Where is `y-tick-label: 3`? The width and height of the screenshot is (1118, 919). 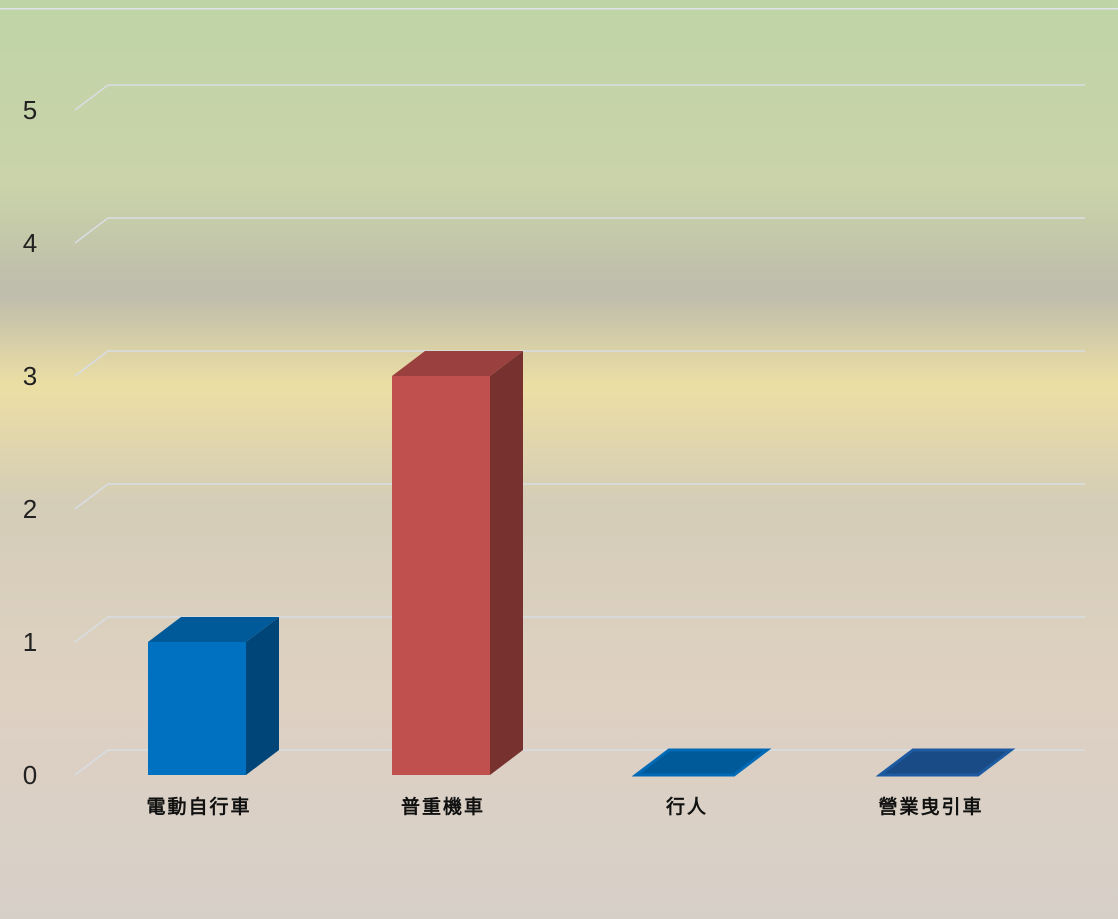
y-tick-label: 3 is located at coordinates (30, 376).